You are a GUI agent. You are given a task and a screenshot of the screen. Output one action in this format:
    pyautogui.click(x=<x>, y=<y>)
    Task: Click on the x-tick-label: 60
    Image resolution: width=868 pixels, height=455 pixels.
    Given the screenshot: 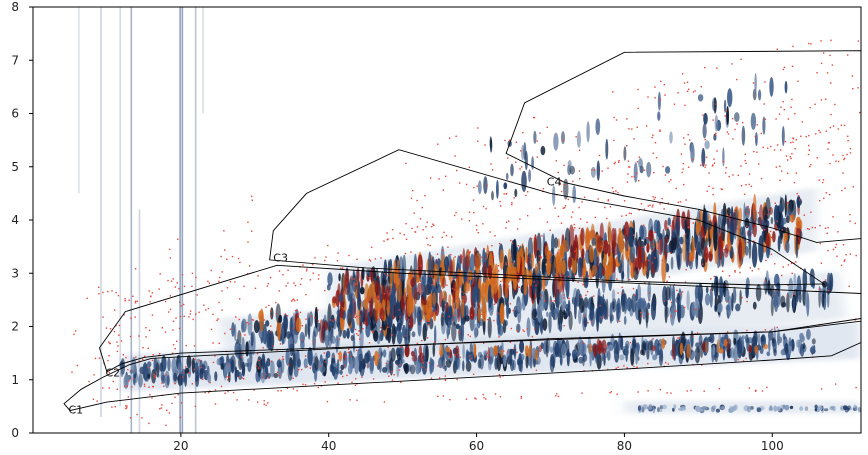 What is the action you would take?
    pyautogui.click(x=476, y=446)
    